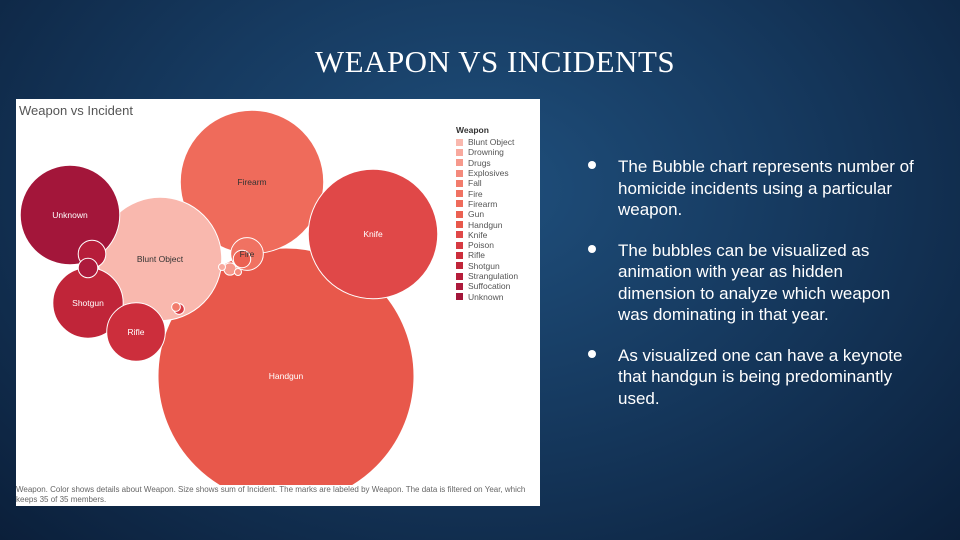 This screenshot has height=540, width=960. Describe the element at coordinates (286, 376) in the screenshot. I see `bubble-label-handgun: Handgun` at that location.